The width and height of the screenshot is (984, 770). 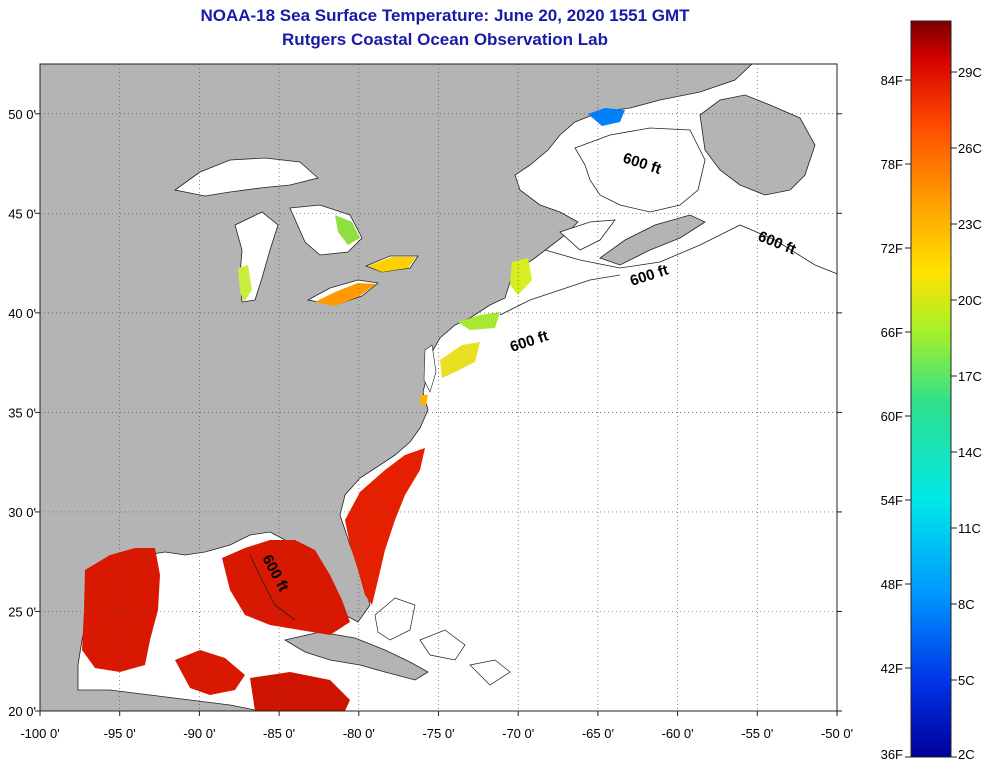 I want to click on land-nova-scotia, so click(x=652, y=240).